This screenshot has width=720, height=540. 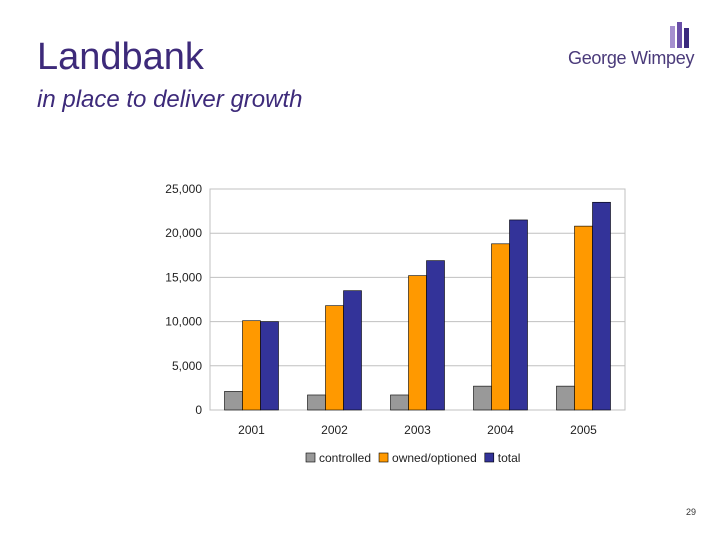 I want to click on page-number: 29, so click(x=691, y=512).